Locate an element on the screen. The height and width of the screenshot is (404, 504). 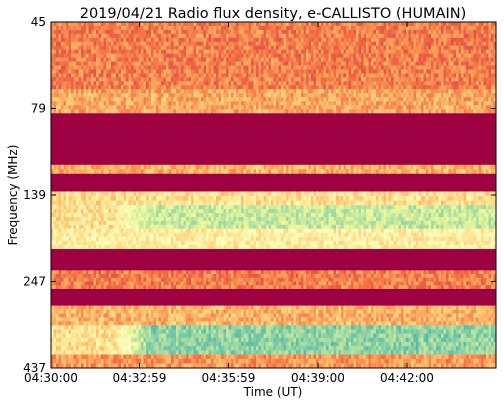
y-tick-label: 437 is located at coordinates (34, 368).